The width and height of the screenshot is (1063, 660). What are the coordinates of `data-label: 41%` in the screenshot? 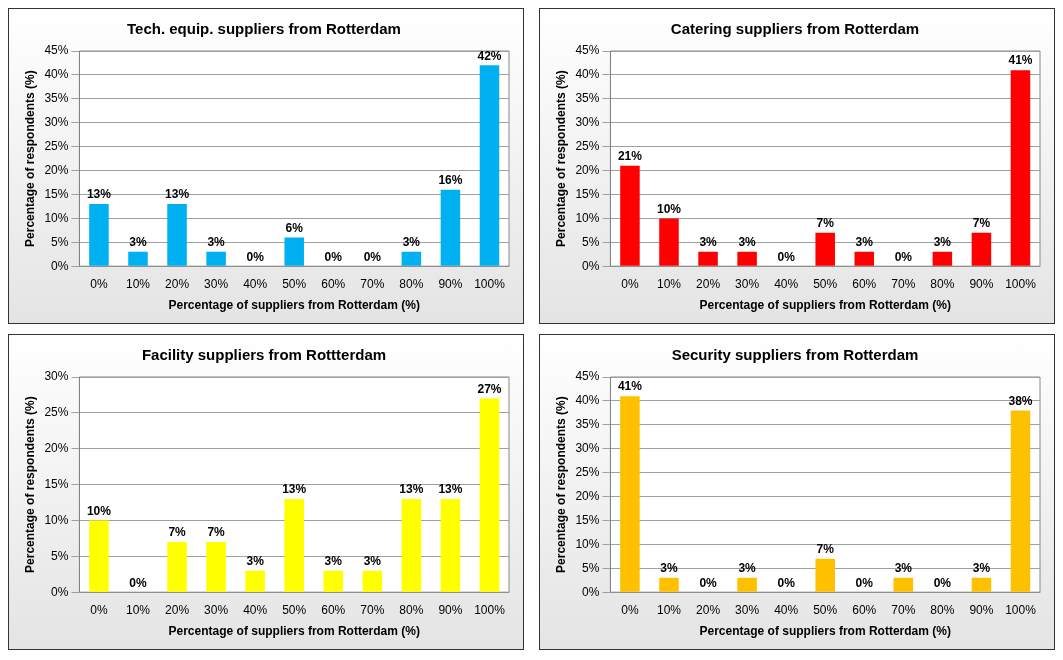 It's located at (630, 386).